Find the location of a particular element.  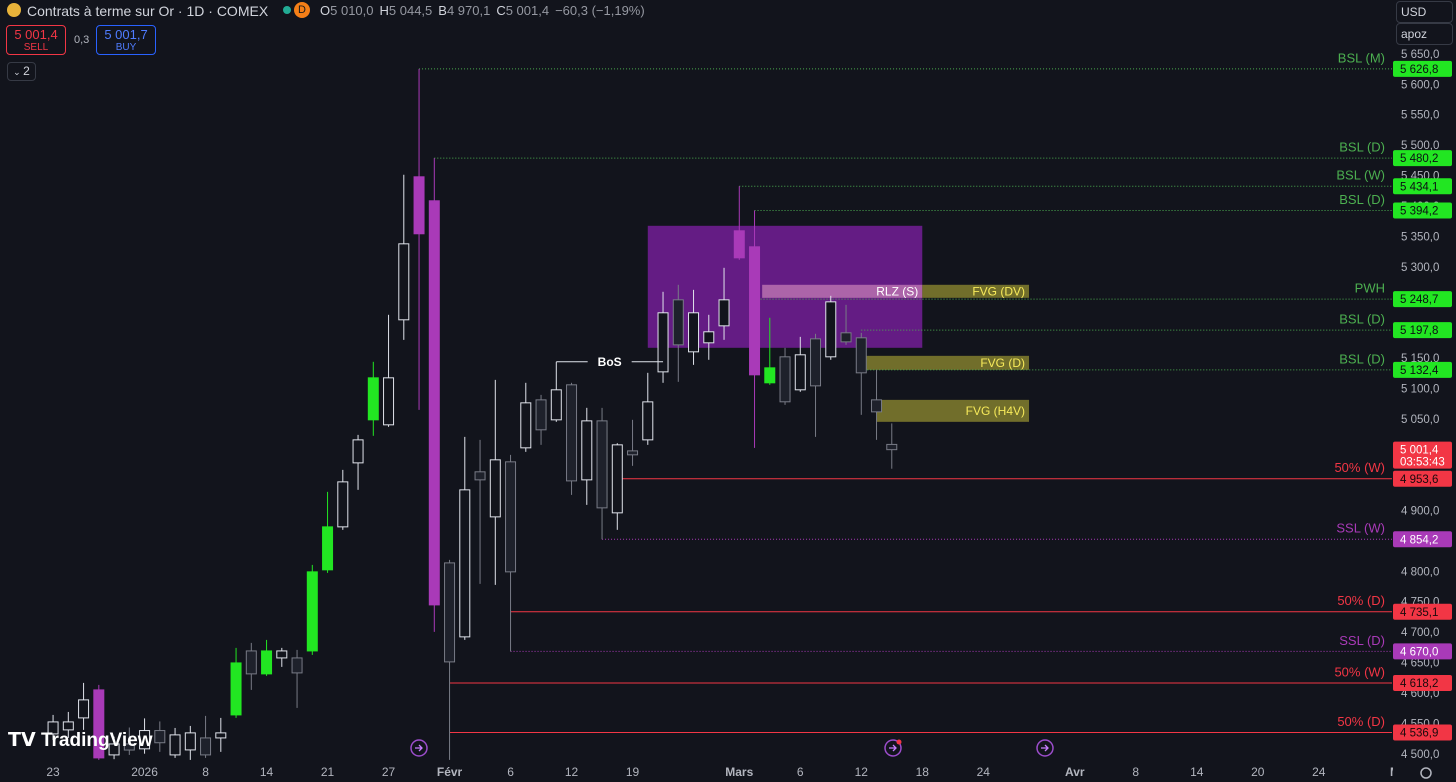

price-tag-label: 4 735,1 is located at coordinates (1419, 613).